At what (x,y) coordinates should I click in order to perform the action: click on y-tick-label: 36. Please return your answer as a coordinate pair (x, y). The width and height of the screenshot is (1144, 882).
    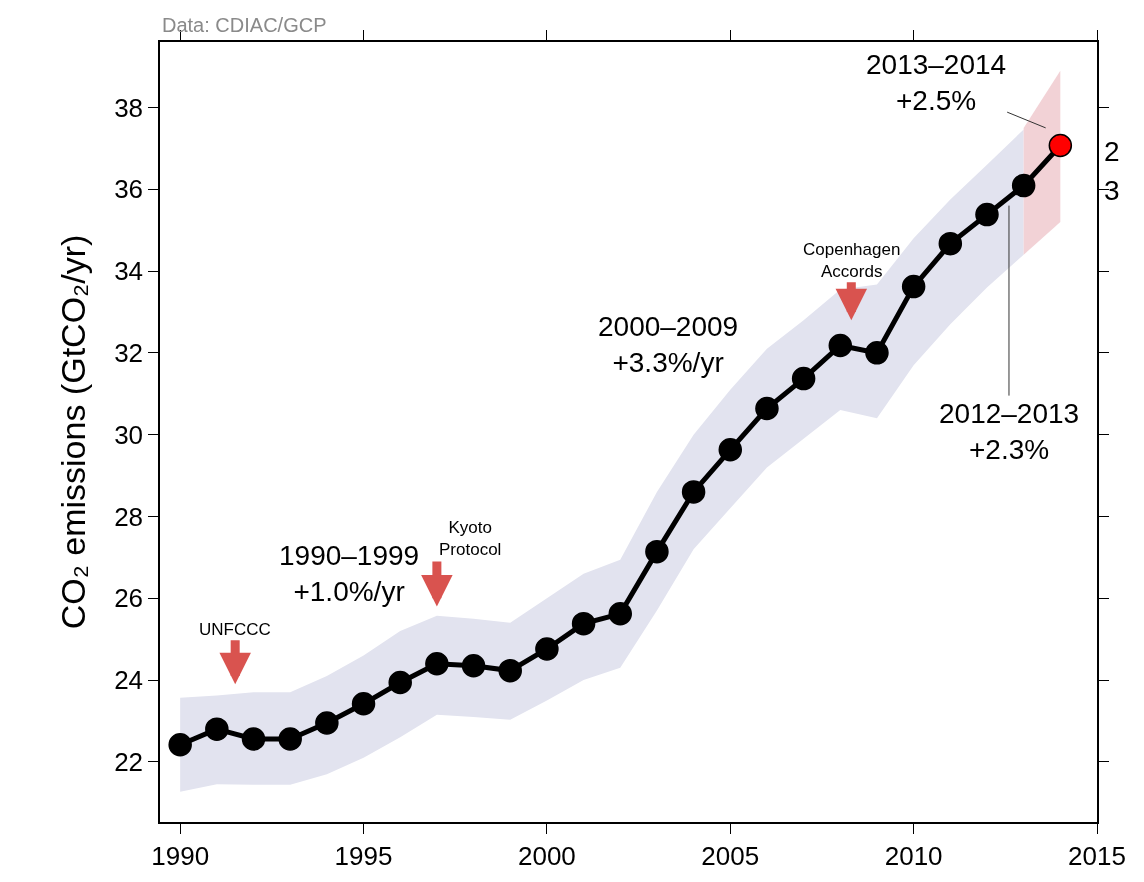
    Looking at the image, I should click on (129, 189).